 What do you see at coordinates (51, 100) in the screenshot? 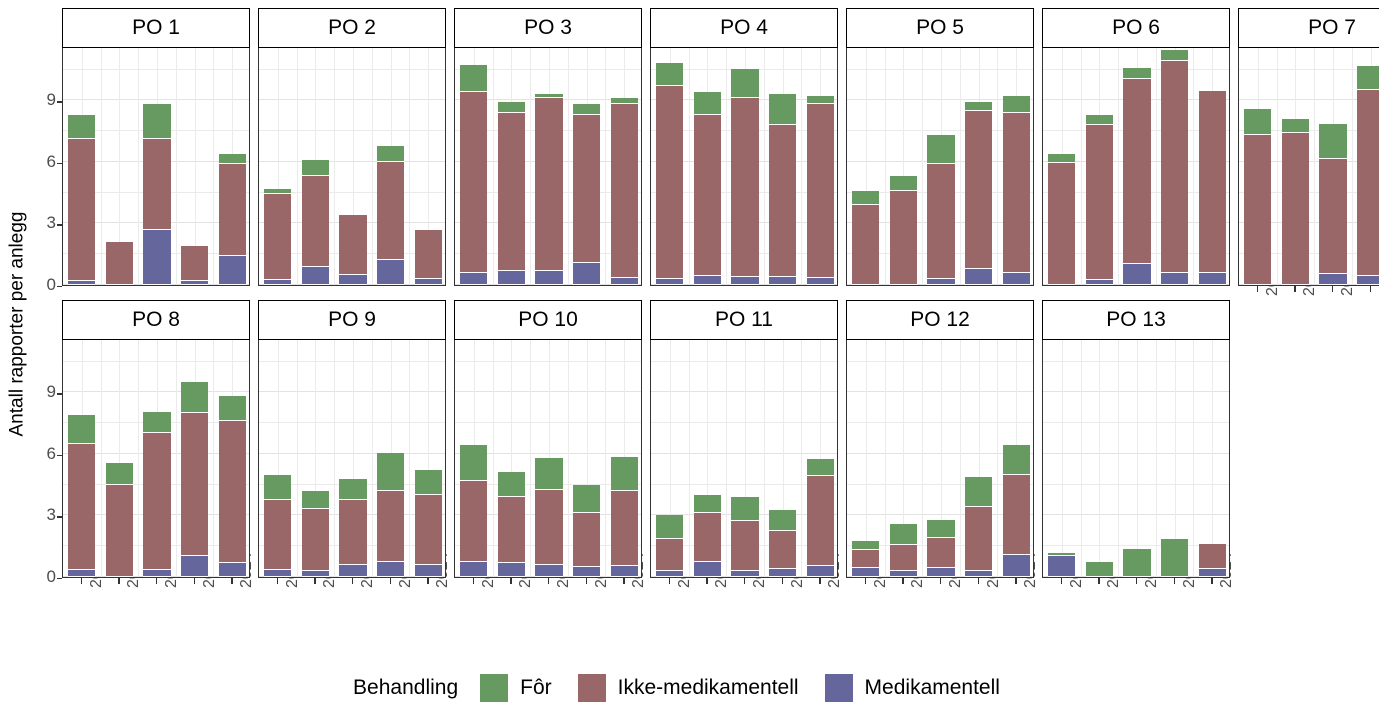
I see `y-tick-label: 9` at bounding box center [51, 100].